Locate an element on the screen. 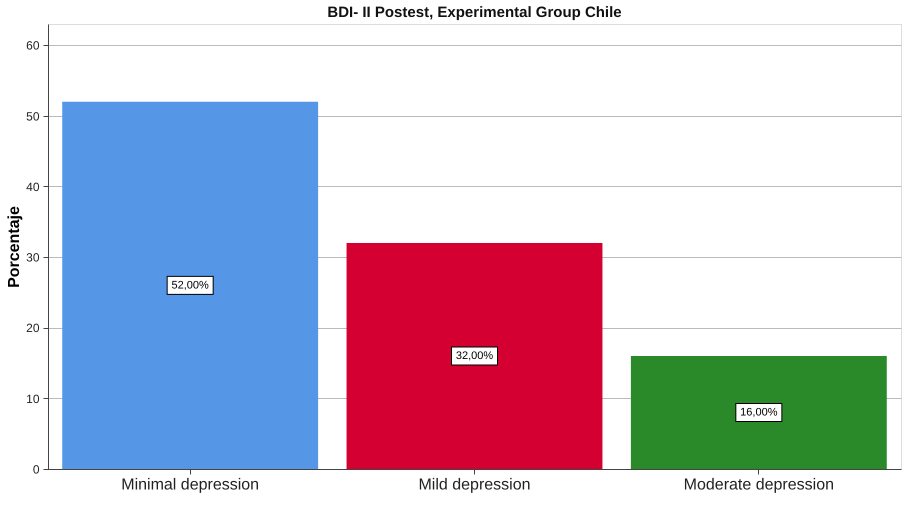 Image resolution: width=916 pixels, height=507 pixels. chart-title: BDI- II Postest, Experimental Group Chile is located at coordinates (474, 12).